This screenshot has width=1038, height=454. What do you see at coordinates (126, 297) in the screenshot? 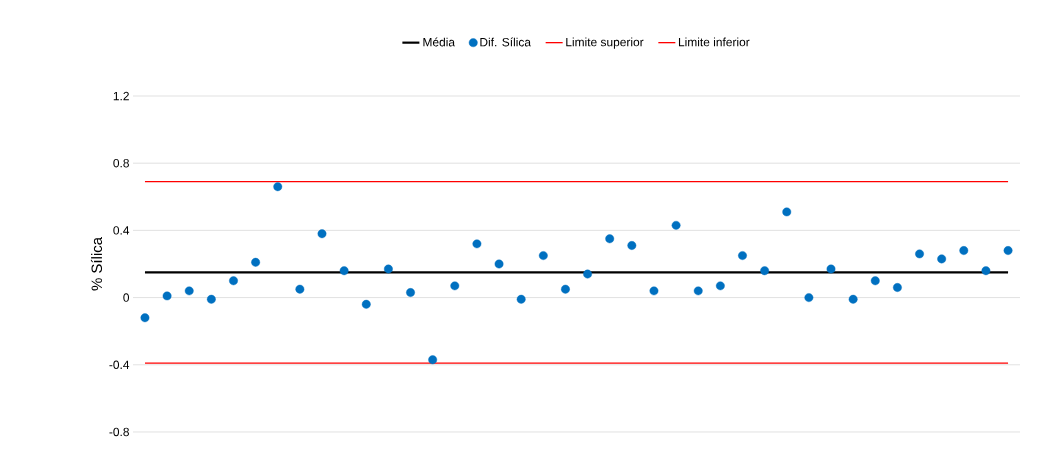
I see `y-tick-label: 0` at bounding box center [126, 297].